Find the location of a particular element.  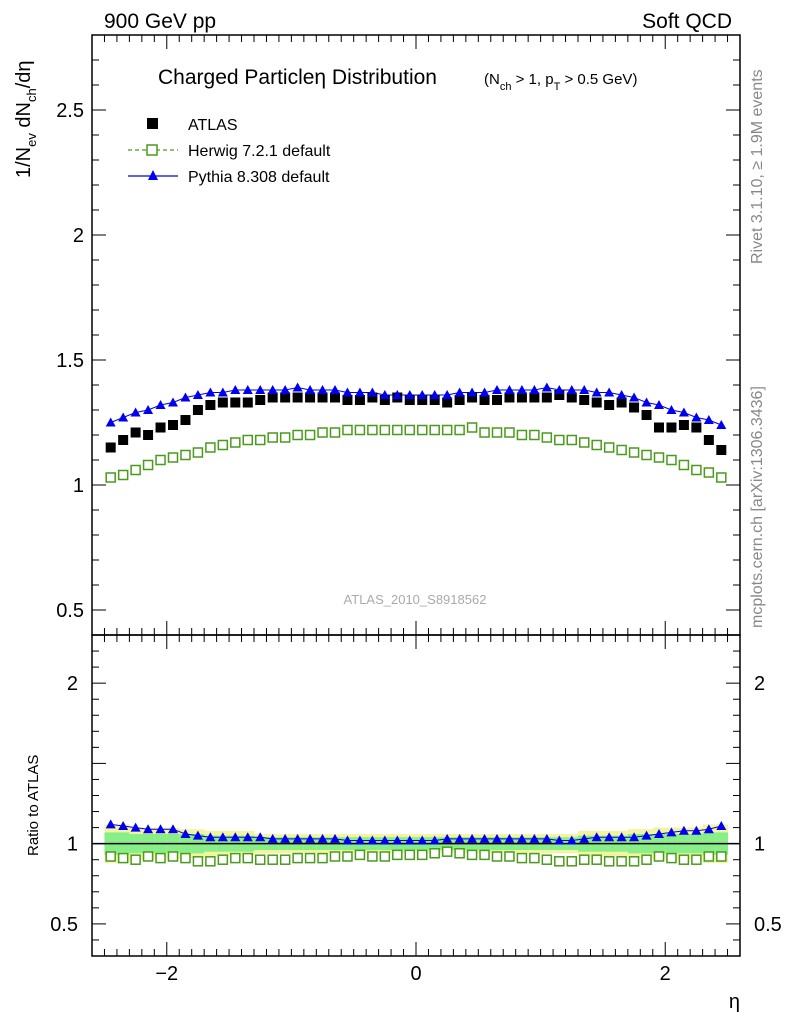

main-y-tick-label: 1 is located at coordinates (78, 486).